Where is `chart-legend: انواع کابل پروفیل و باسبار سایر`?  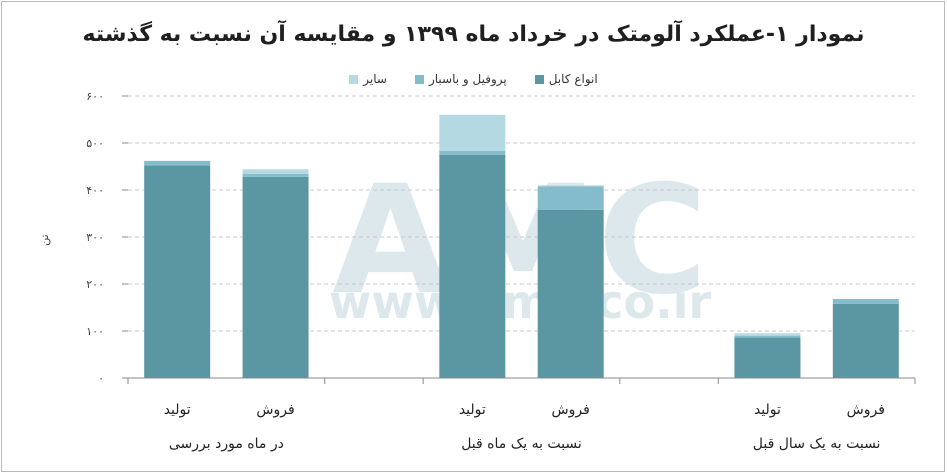
chart-legend: انواع کابل پروفیل و باسبار سایر is located at coordinates (473, 79).